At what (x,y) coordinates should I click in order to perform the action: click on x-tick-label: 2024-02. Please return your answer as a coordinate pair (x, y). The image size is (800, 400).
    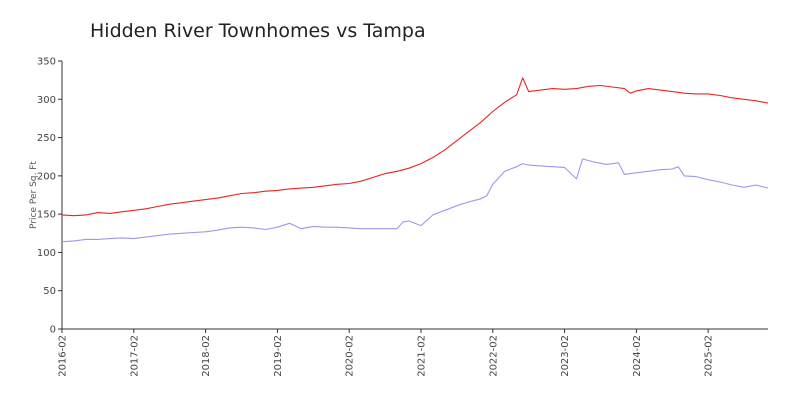
    Looking at the image, I should click on (637, 356).